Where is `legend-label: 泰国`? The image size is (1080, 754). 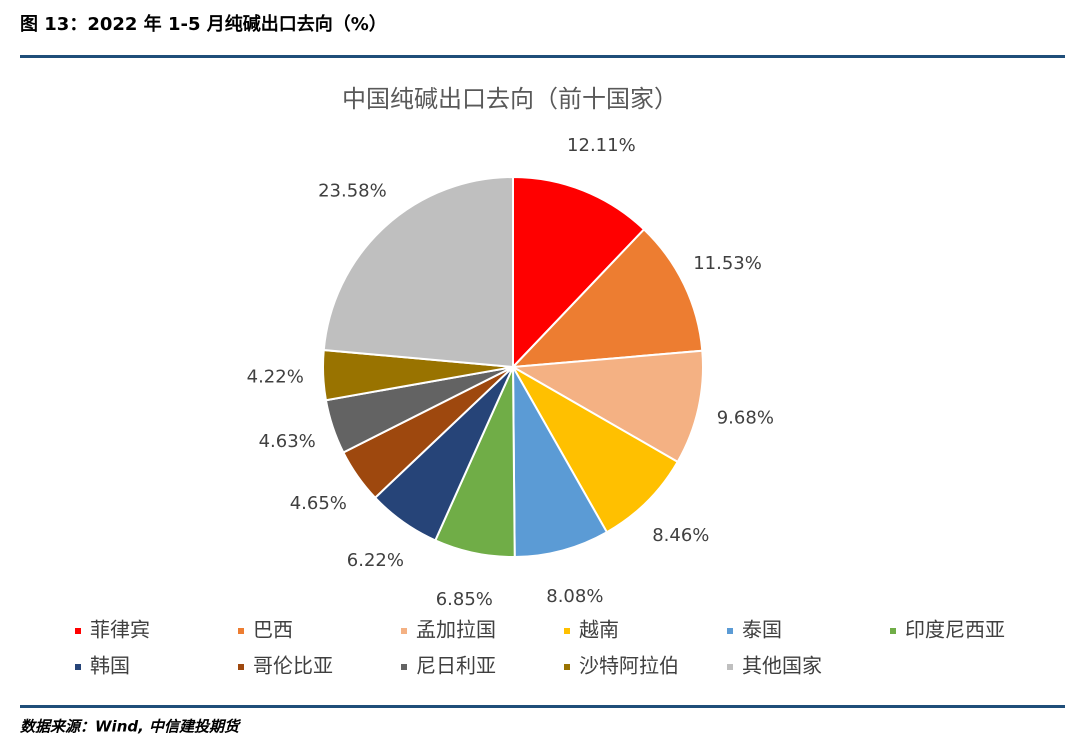
legend-label: 泰国 is located at coordinates (762, 630).